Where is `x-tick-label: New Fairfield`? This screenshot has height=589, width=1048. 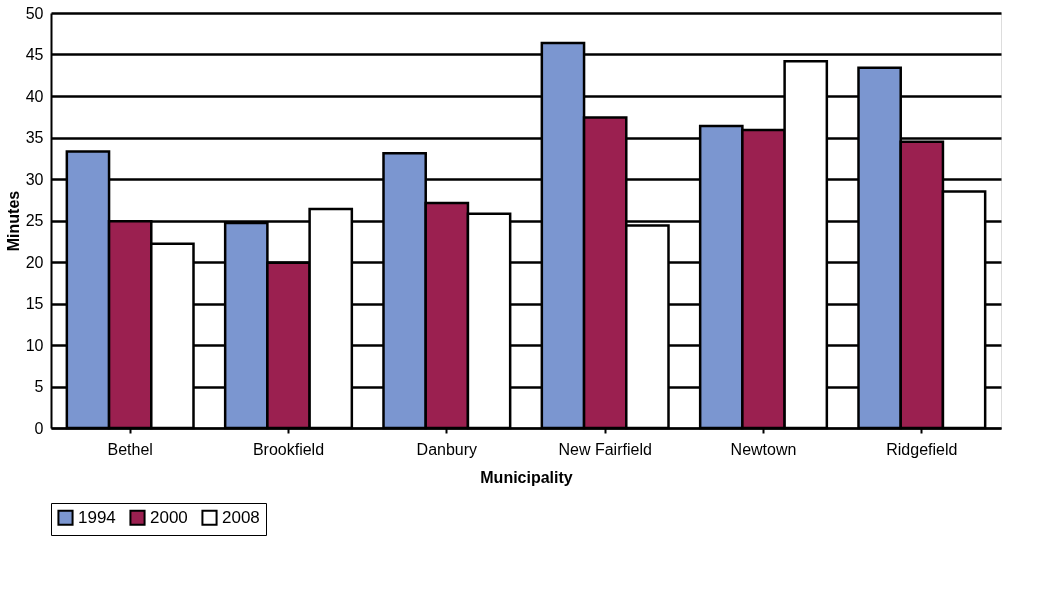
x-tick-label: New Fairfield is located at coordinates (605, 449).